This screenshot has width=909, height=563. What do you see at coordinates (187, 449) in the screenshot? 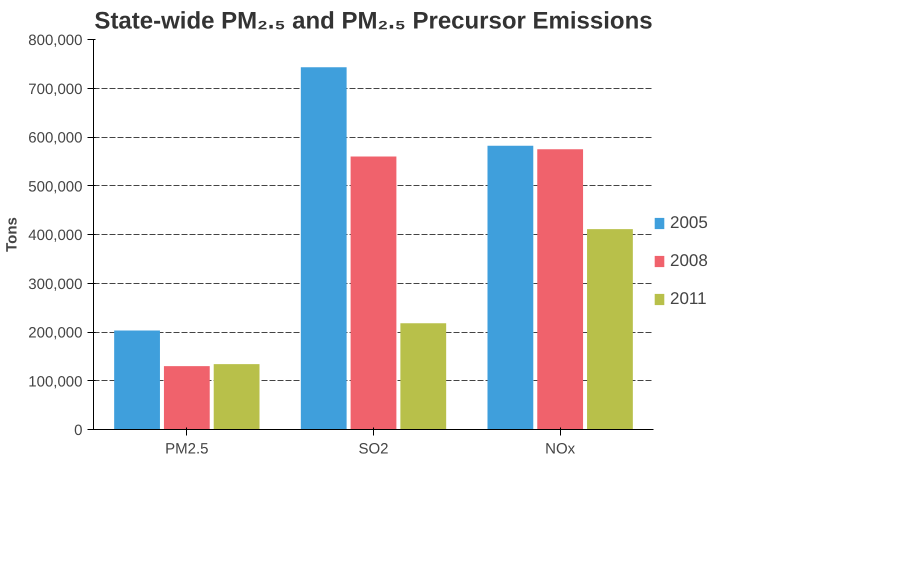
I see `x-tick-label: PM2.5` at bounding box center [187, 449].